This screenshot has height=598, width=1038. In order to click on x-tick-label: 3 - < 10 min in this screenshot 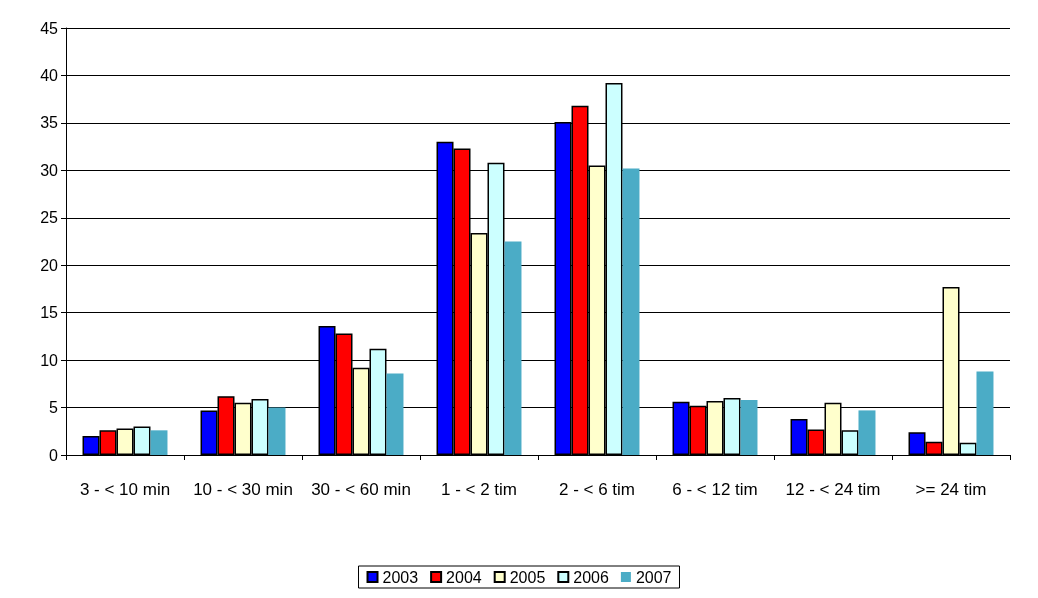, I will do `click(125, 489)`.